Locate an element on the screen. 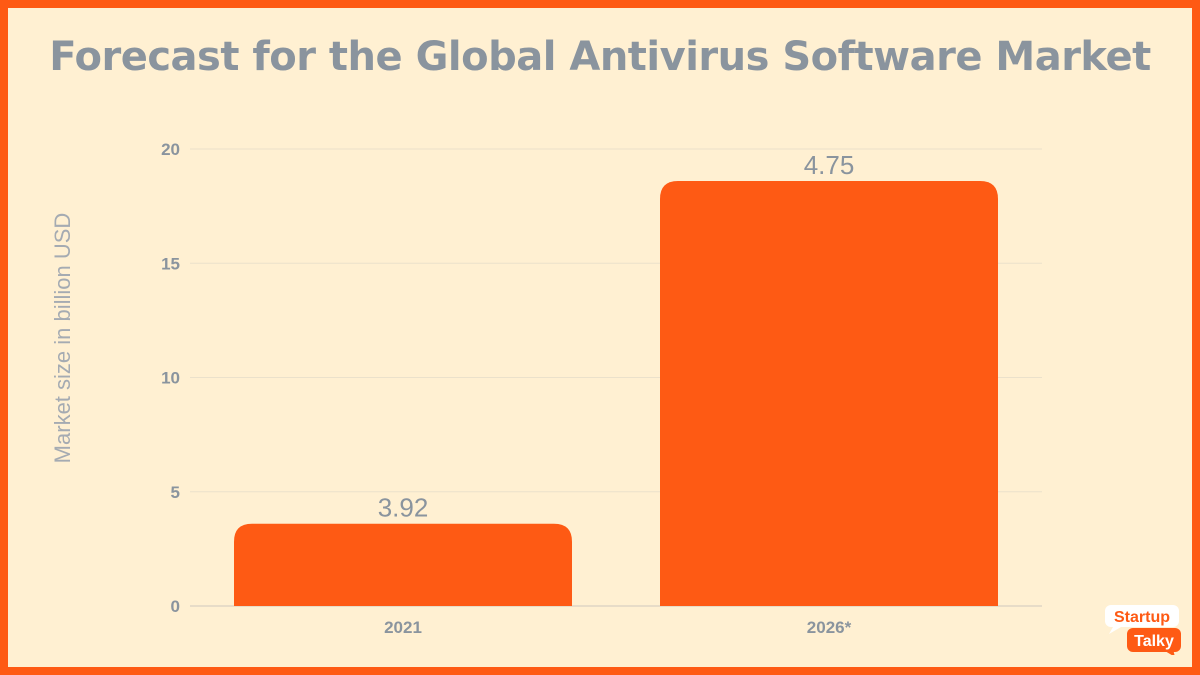 The image size is (1200, 675). startup-talky-logo: Startup Talky is located at coordinates (1143, 630).